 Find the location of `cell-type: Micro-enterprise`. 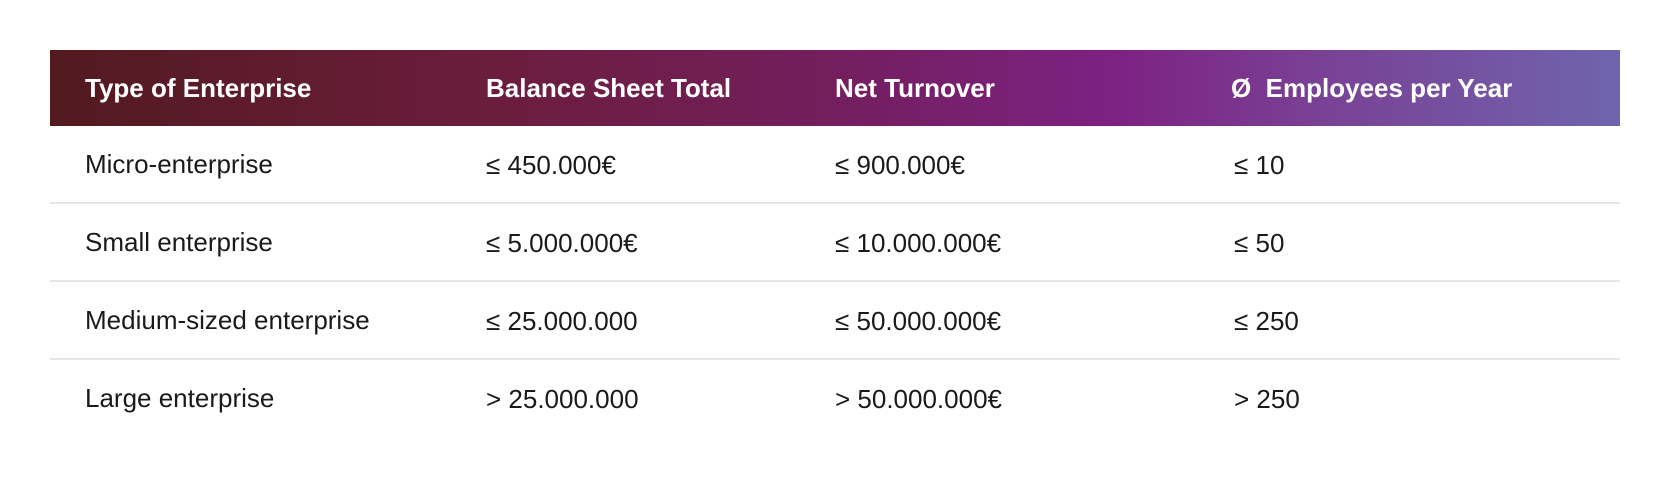

cell-type: Micro-enterprise is located at coordinates (179, 163).